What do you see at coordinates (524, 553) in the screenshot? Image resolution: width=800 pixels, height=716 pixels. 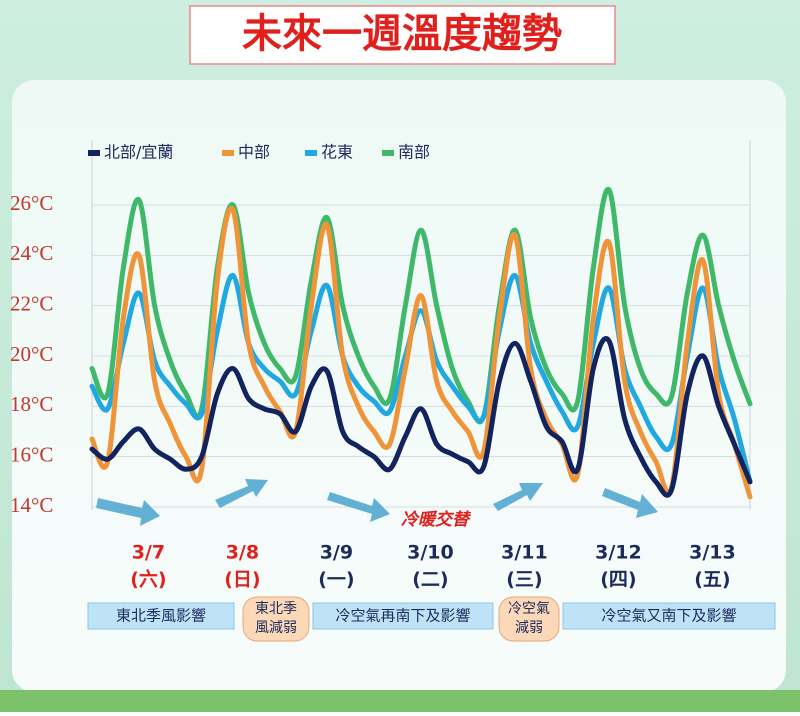 I see `date-label: 3/11` at bounding box center [524, 553].